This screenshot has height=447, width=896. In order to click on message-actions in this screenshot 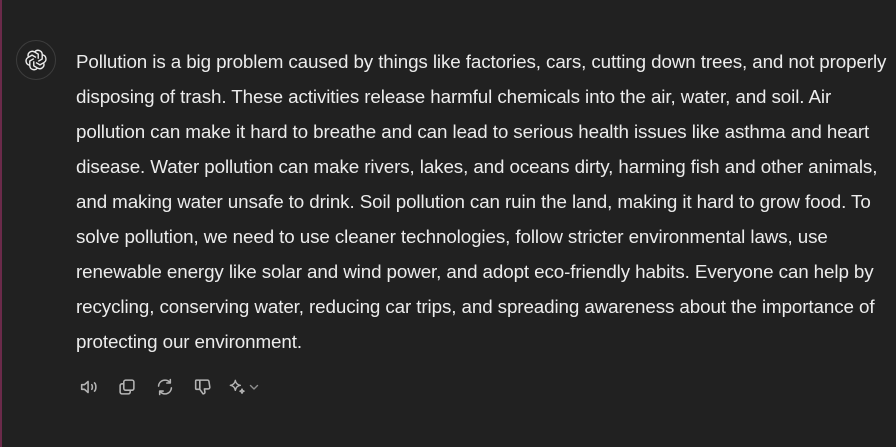, I will do `click(167, 387)`.